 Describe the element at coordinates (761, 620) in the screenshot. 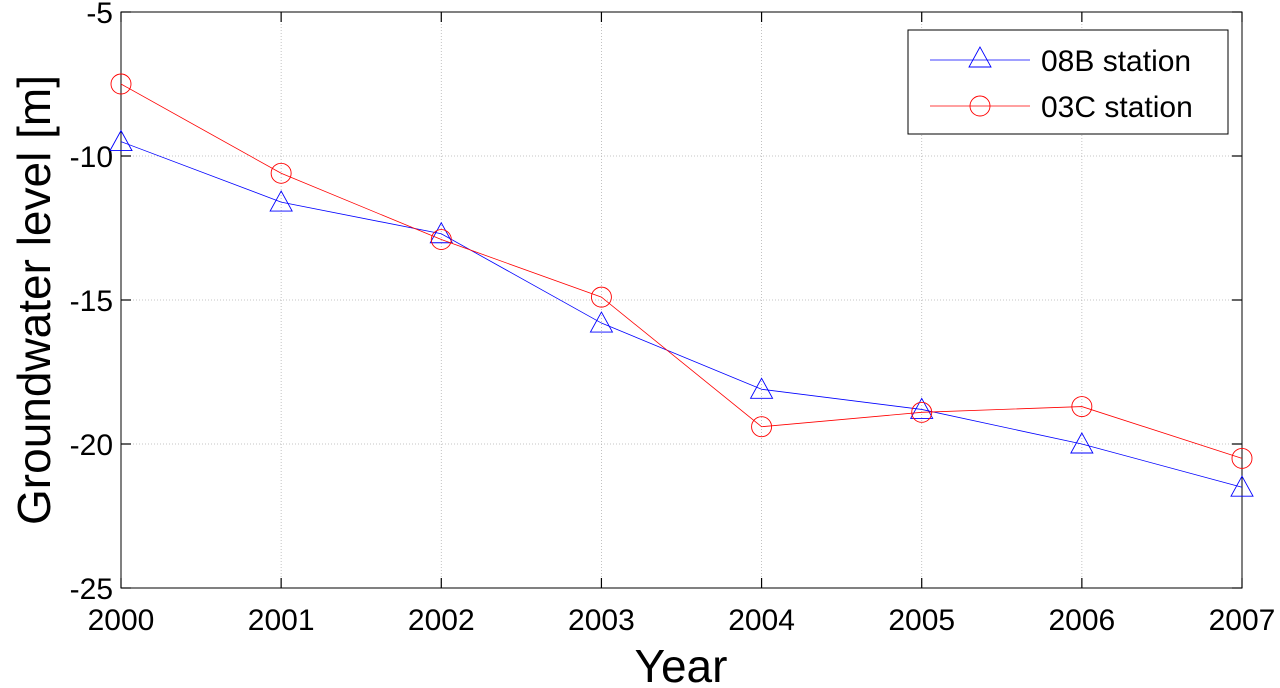

I see `x-tick-label: 2004` at that location.